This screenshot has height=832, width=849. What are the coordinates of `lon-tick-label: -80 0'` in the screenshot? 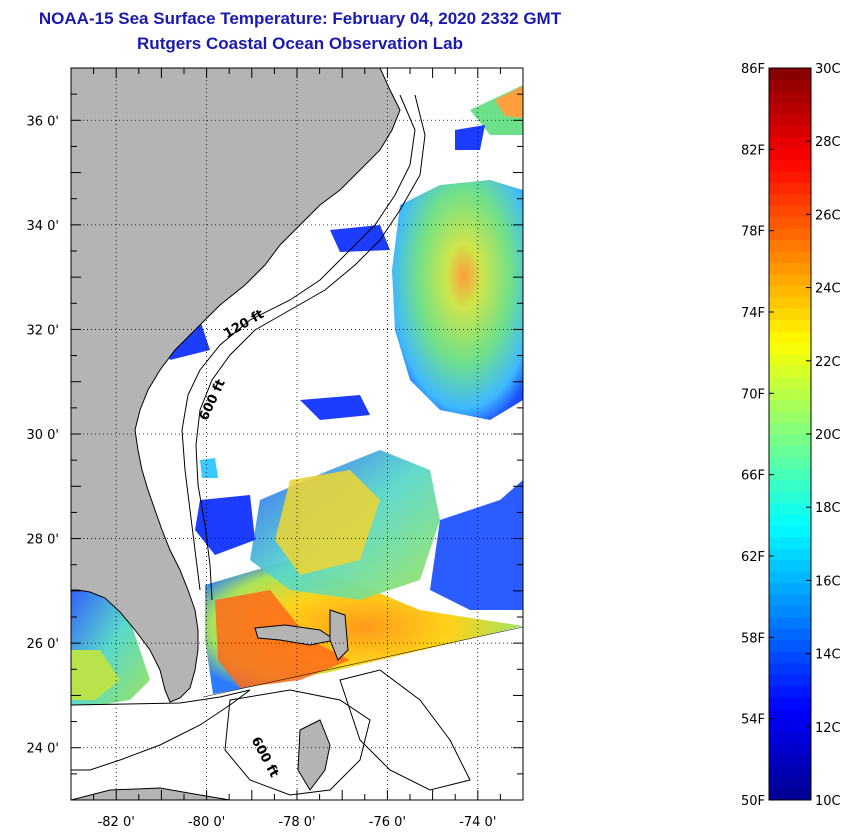 It's located at (206, 822).